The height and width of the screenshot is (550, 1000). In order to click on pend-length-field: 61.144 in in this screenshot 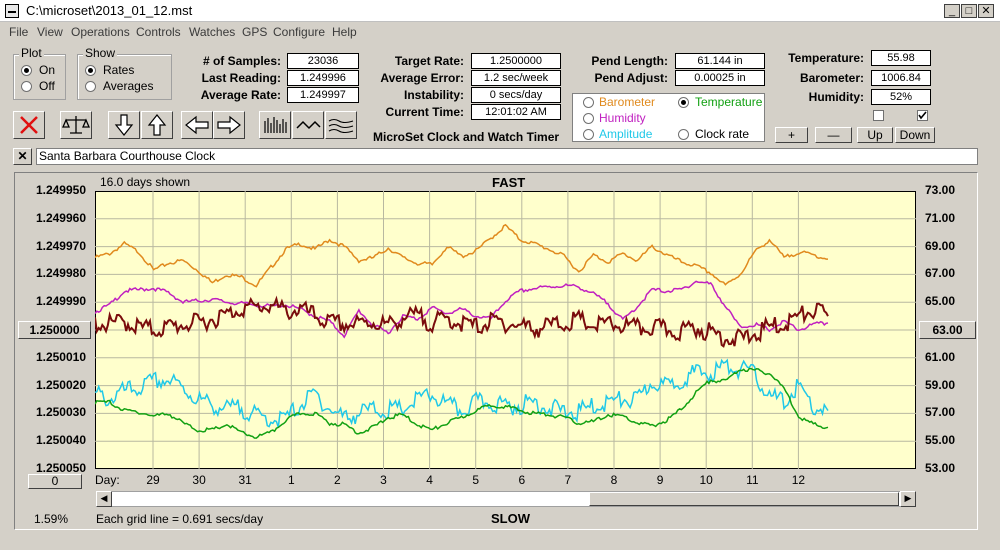, I will do `click(720, 61)`.